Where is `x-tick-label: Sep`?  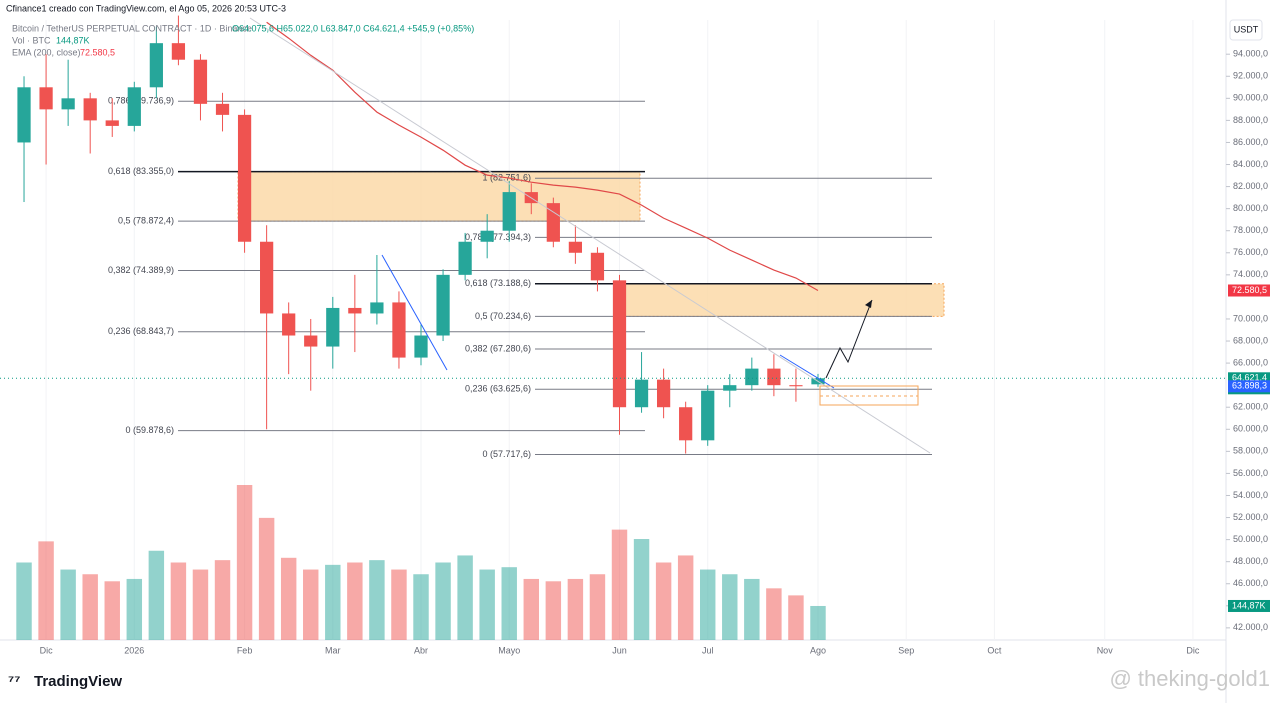
x-tick-label: Sep is located at coordinates (906, 650).